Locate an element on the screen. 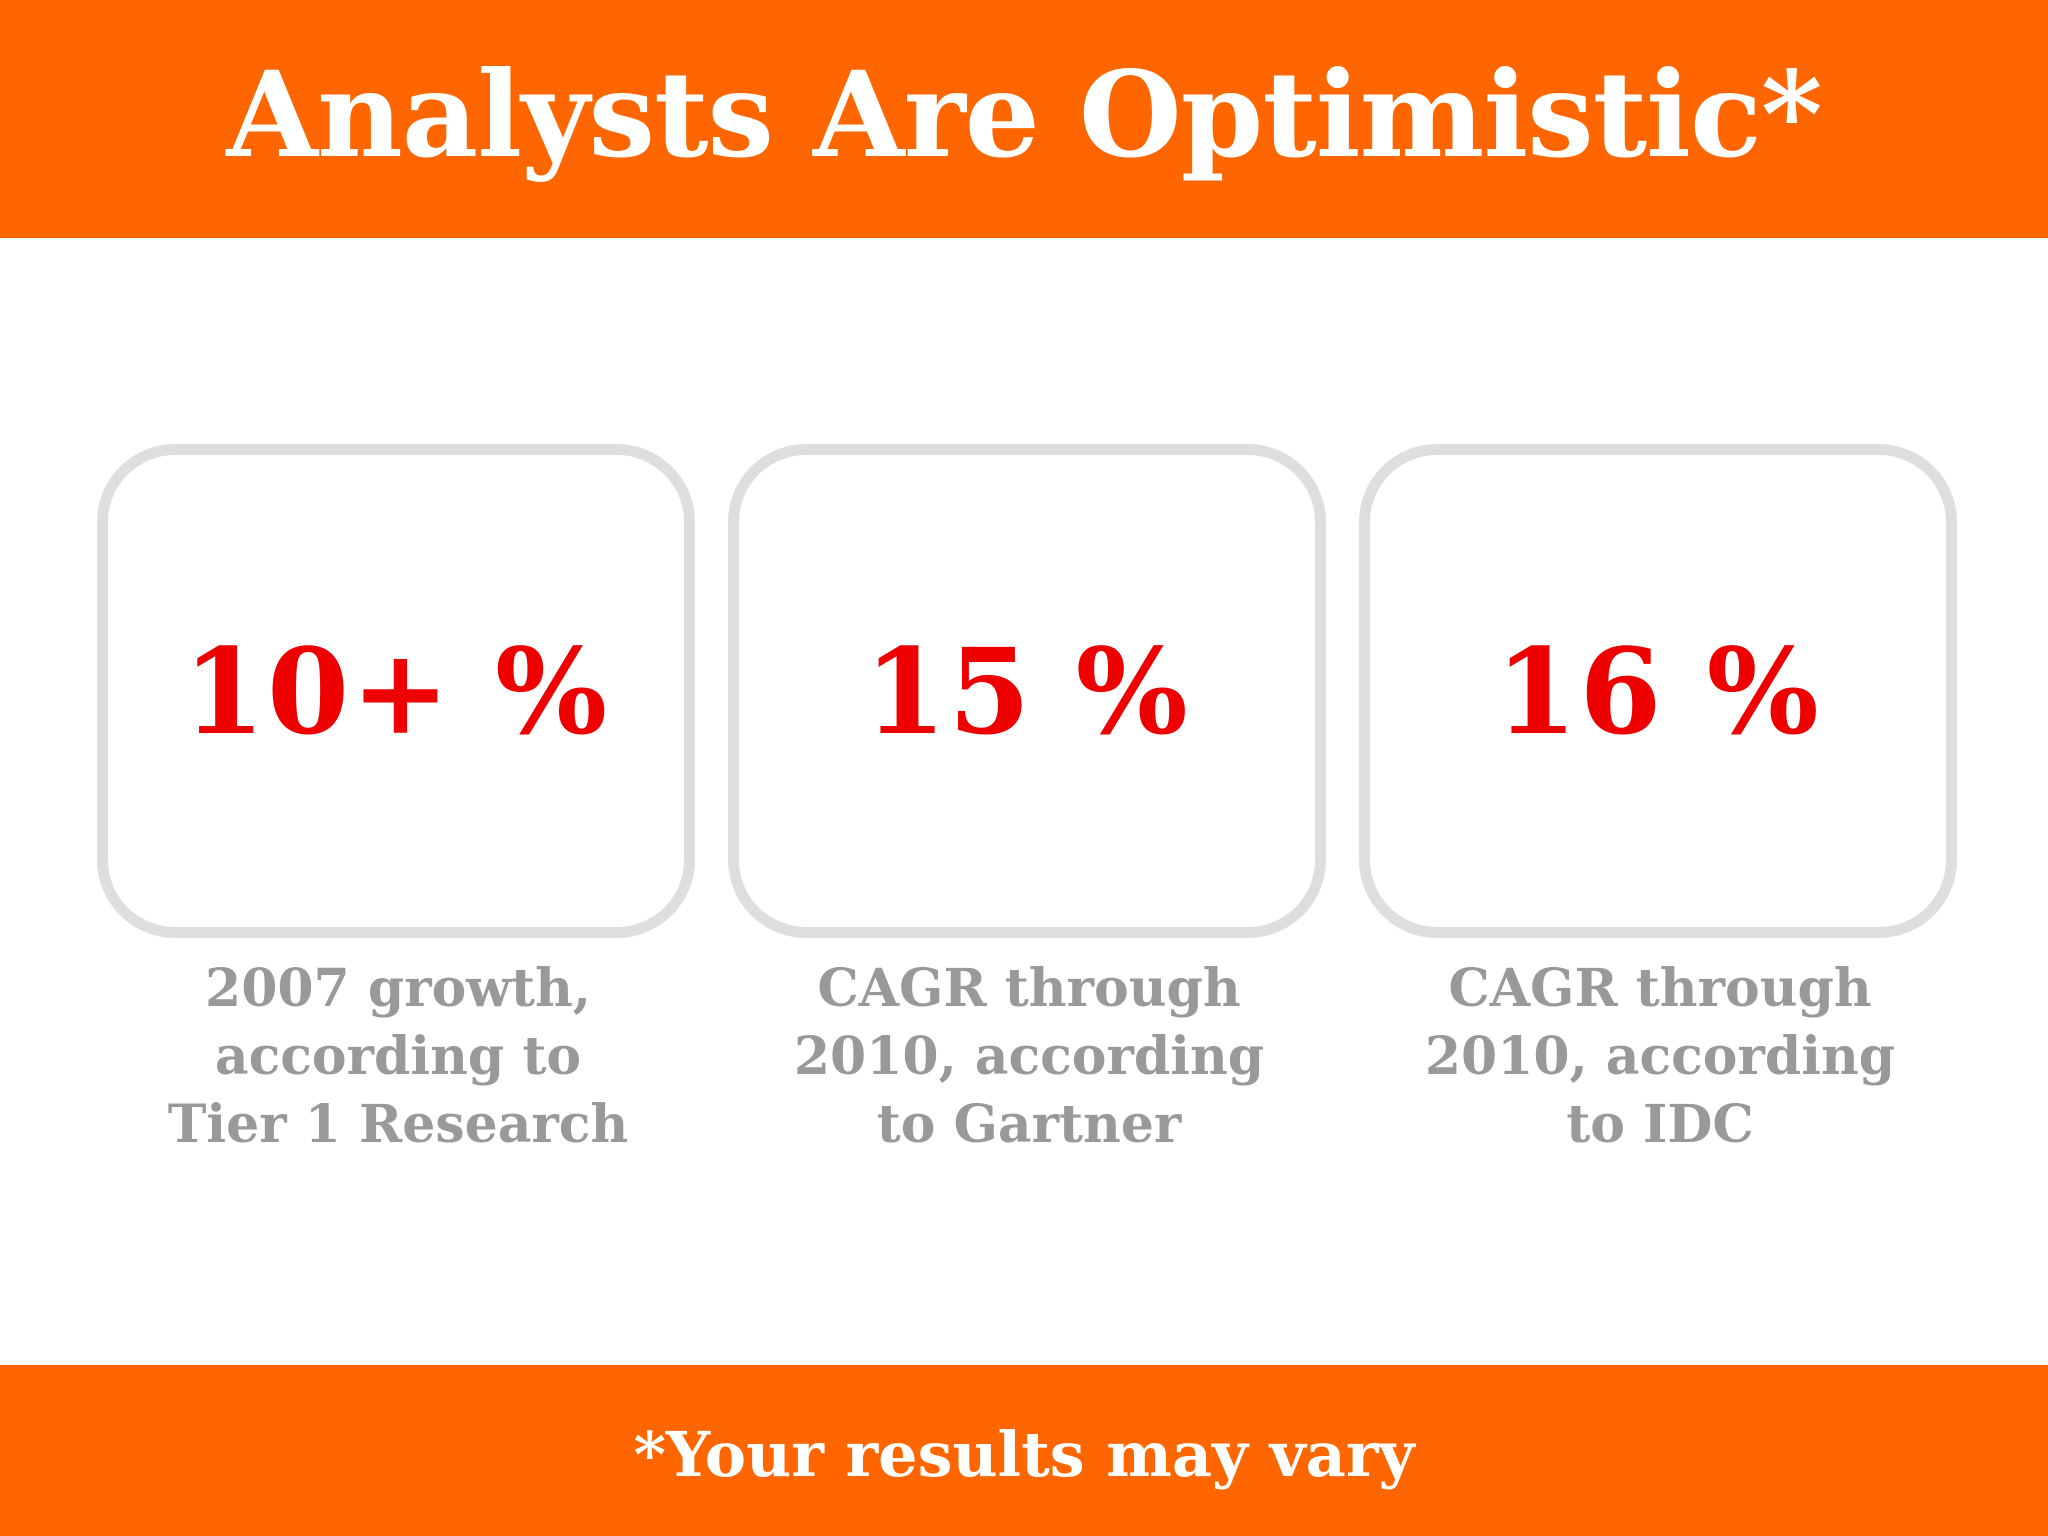 The width and height of the screenshot is (2048, 1536). stat-box-tier1: 10+ % is located at coordinates (396, 691).